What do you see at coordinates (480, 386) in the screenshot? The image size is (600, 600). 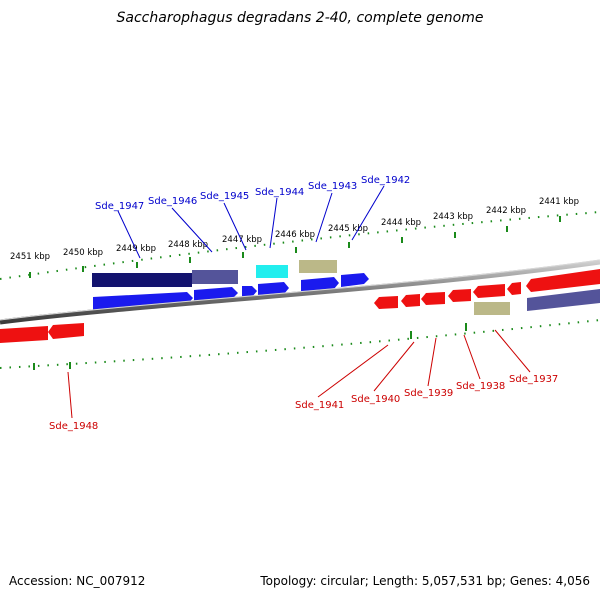 I see `gene-label-reverse: Sde_1938` at bounding box center [480, 386].